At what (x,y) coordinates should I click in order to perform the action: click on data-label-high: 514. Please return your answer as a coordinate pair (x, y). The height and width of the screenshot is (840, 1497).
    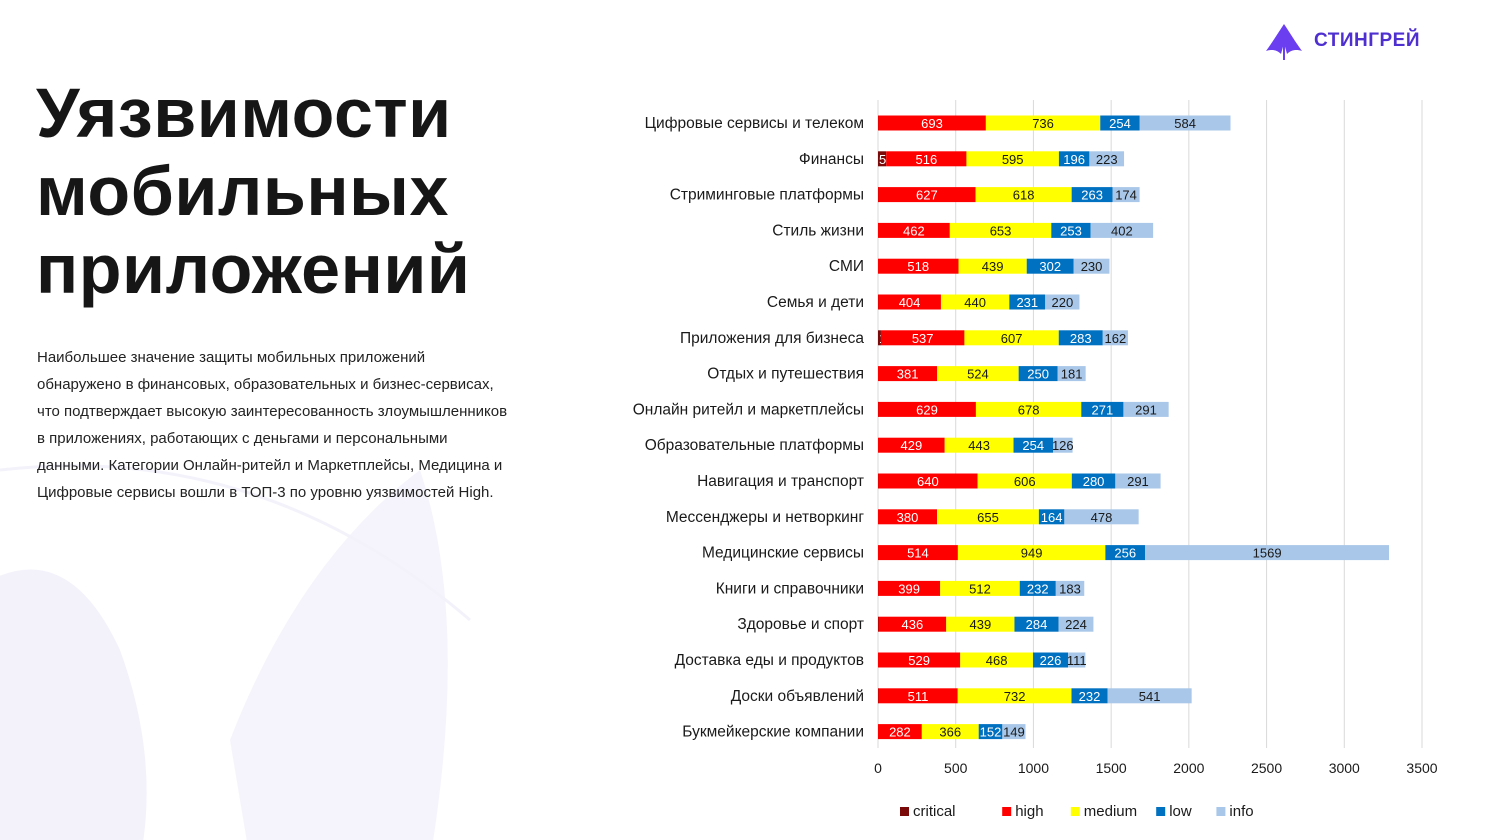
    Looking at the image, I should click on (918, 553).